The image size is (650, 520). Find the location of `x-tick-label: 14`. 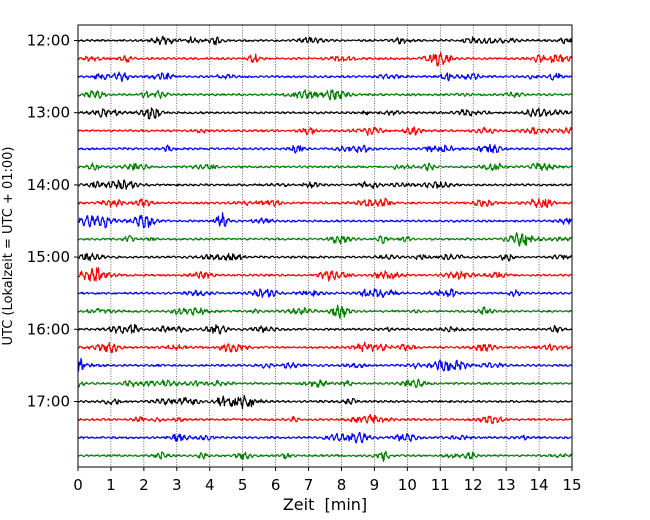

x-tick-label: 14 is located at coordinates (539, 485).